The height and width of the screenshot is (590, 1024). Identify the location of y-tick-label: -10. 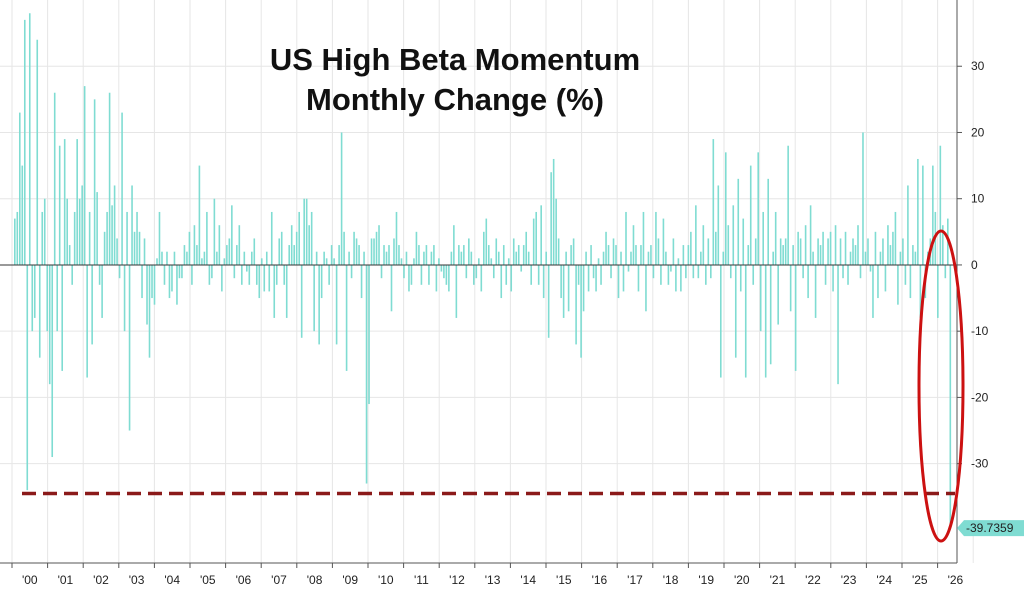
(980, 331).